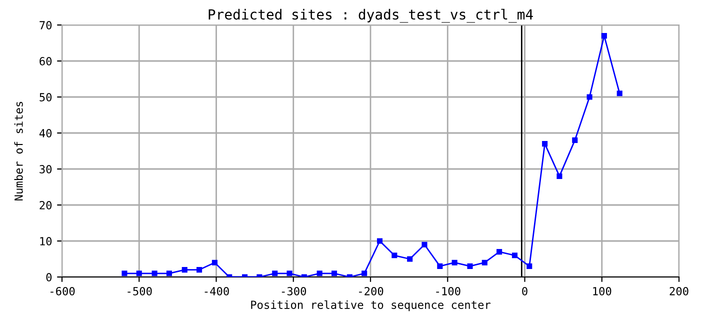  What do you see at coordinates (18, 151) in the screenshot?
I see `y-axis-title: Number of sites` at bounding box center [18, 151].